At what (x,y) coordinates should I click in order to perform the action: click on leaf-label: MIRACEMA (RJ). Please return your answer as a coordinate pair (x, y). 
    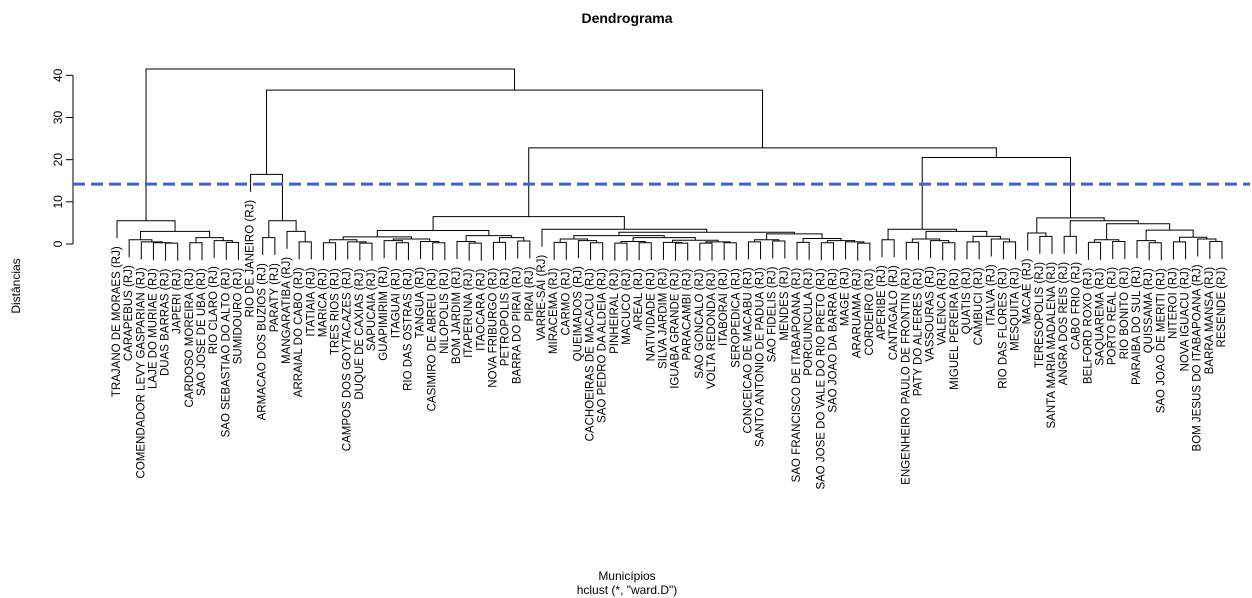
    Looking at the image, I should click on (554, 311).